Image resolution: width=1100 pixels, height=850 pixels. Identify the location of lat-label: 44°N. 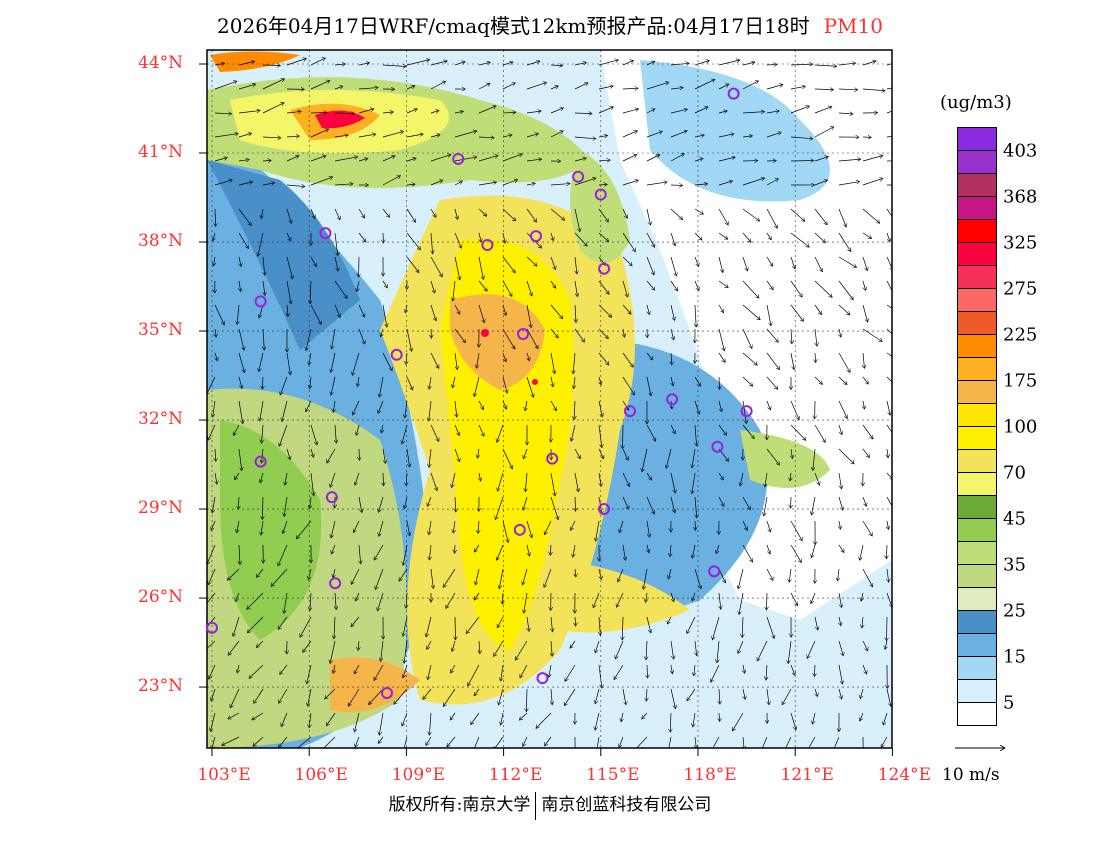
(161, 63).